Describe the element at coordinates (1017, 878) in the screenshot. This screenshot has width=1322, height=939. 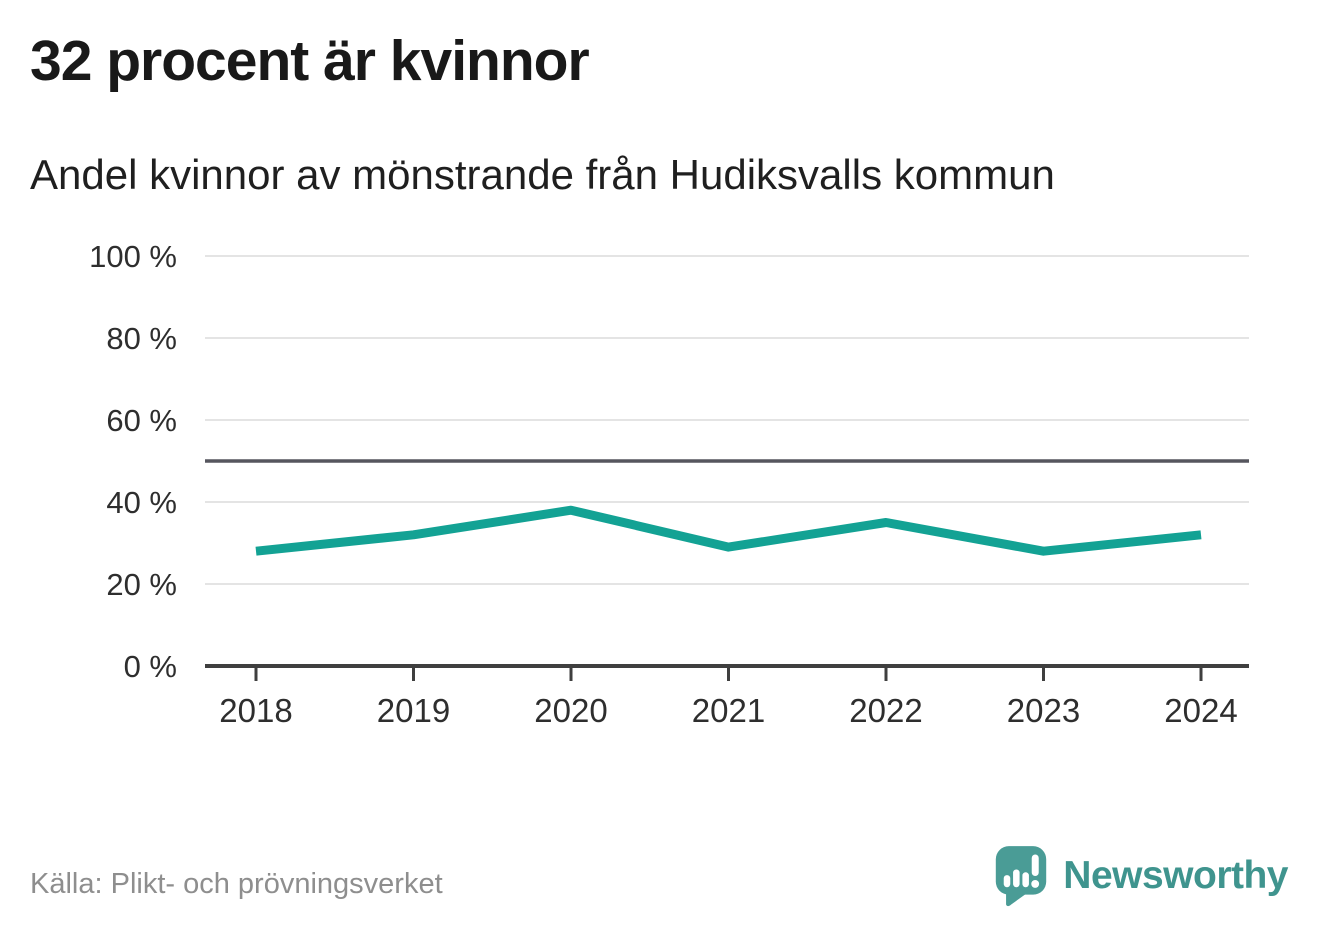
I see `bar-chart-icon` at that location.